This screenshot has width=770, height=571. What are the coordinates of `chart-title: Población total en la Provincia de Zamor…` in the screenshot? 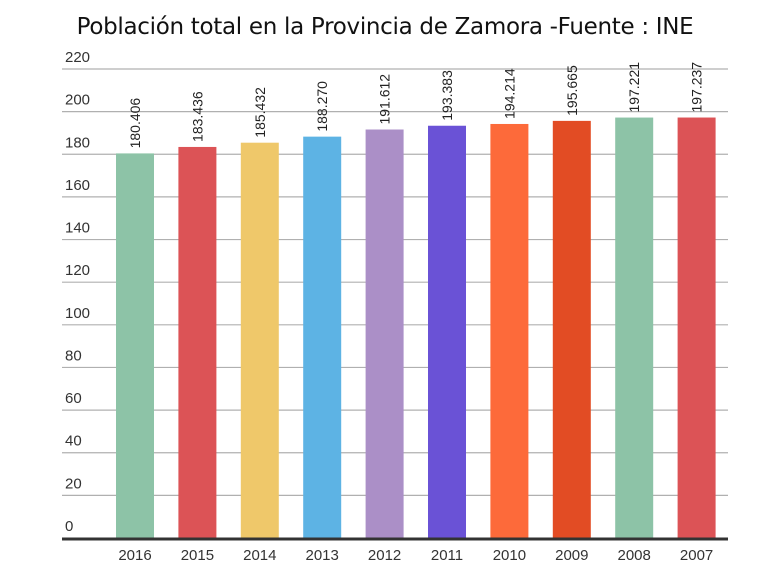 It's located at (385, 27).